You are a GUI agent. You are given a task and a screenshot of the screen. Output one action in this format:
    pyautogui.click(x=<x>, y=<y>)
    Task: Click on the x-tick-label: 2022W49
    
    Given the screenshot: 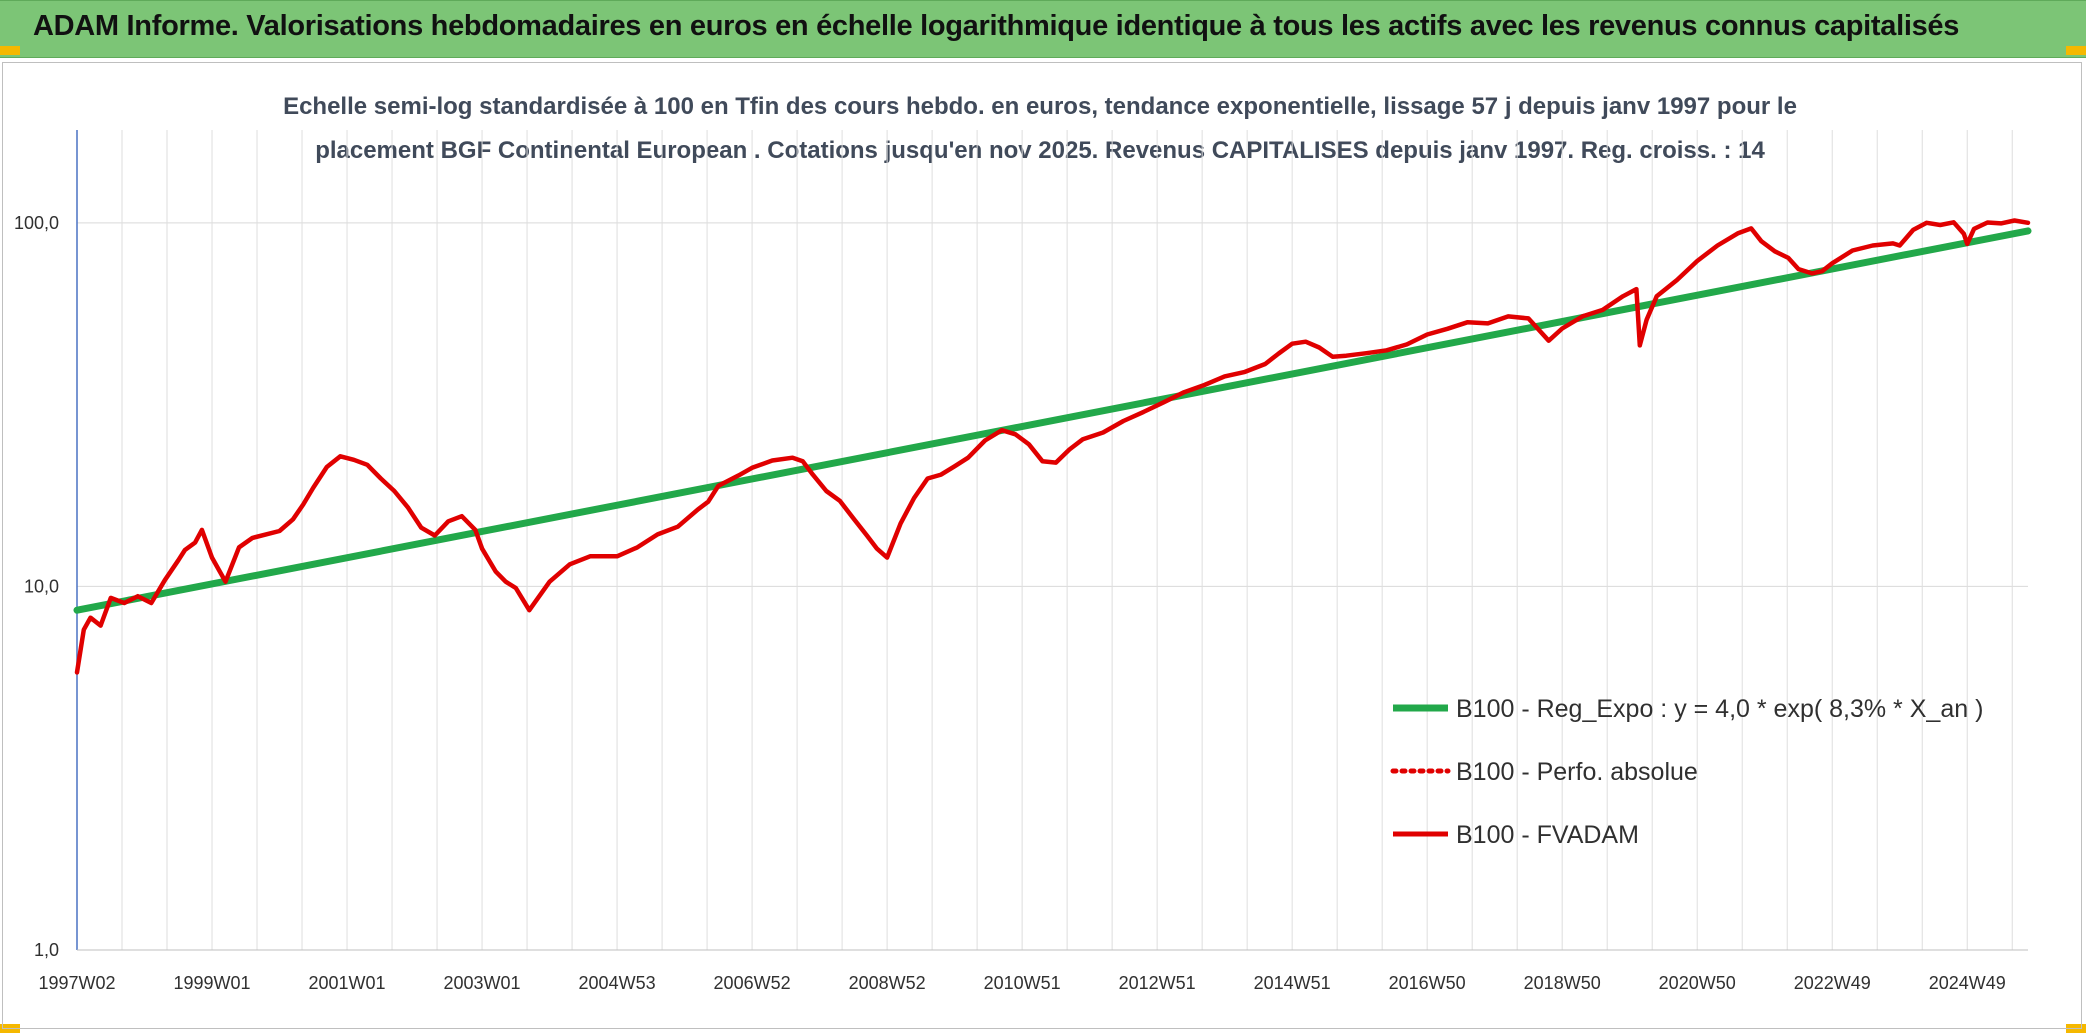 What is the action you would take?
    pyautogui.click(x=1832, y=983)
    